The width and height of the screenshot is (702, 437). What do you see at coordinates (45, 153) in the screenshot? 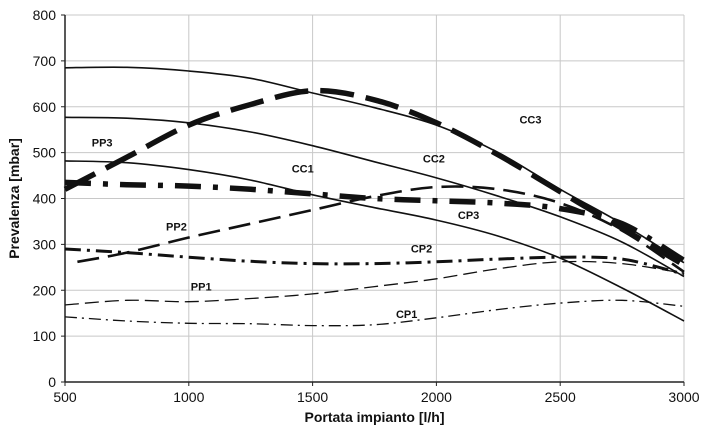
I see `y-tick-label: 500` at bounding box center [45, 153].